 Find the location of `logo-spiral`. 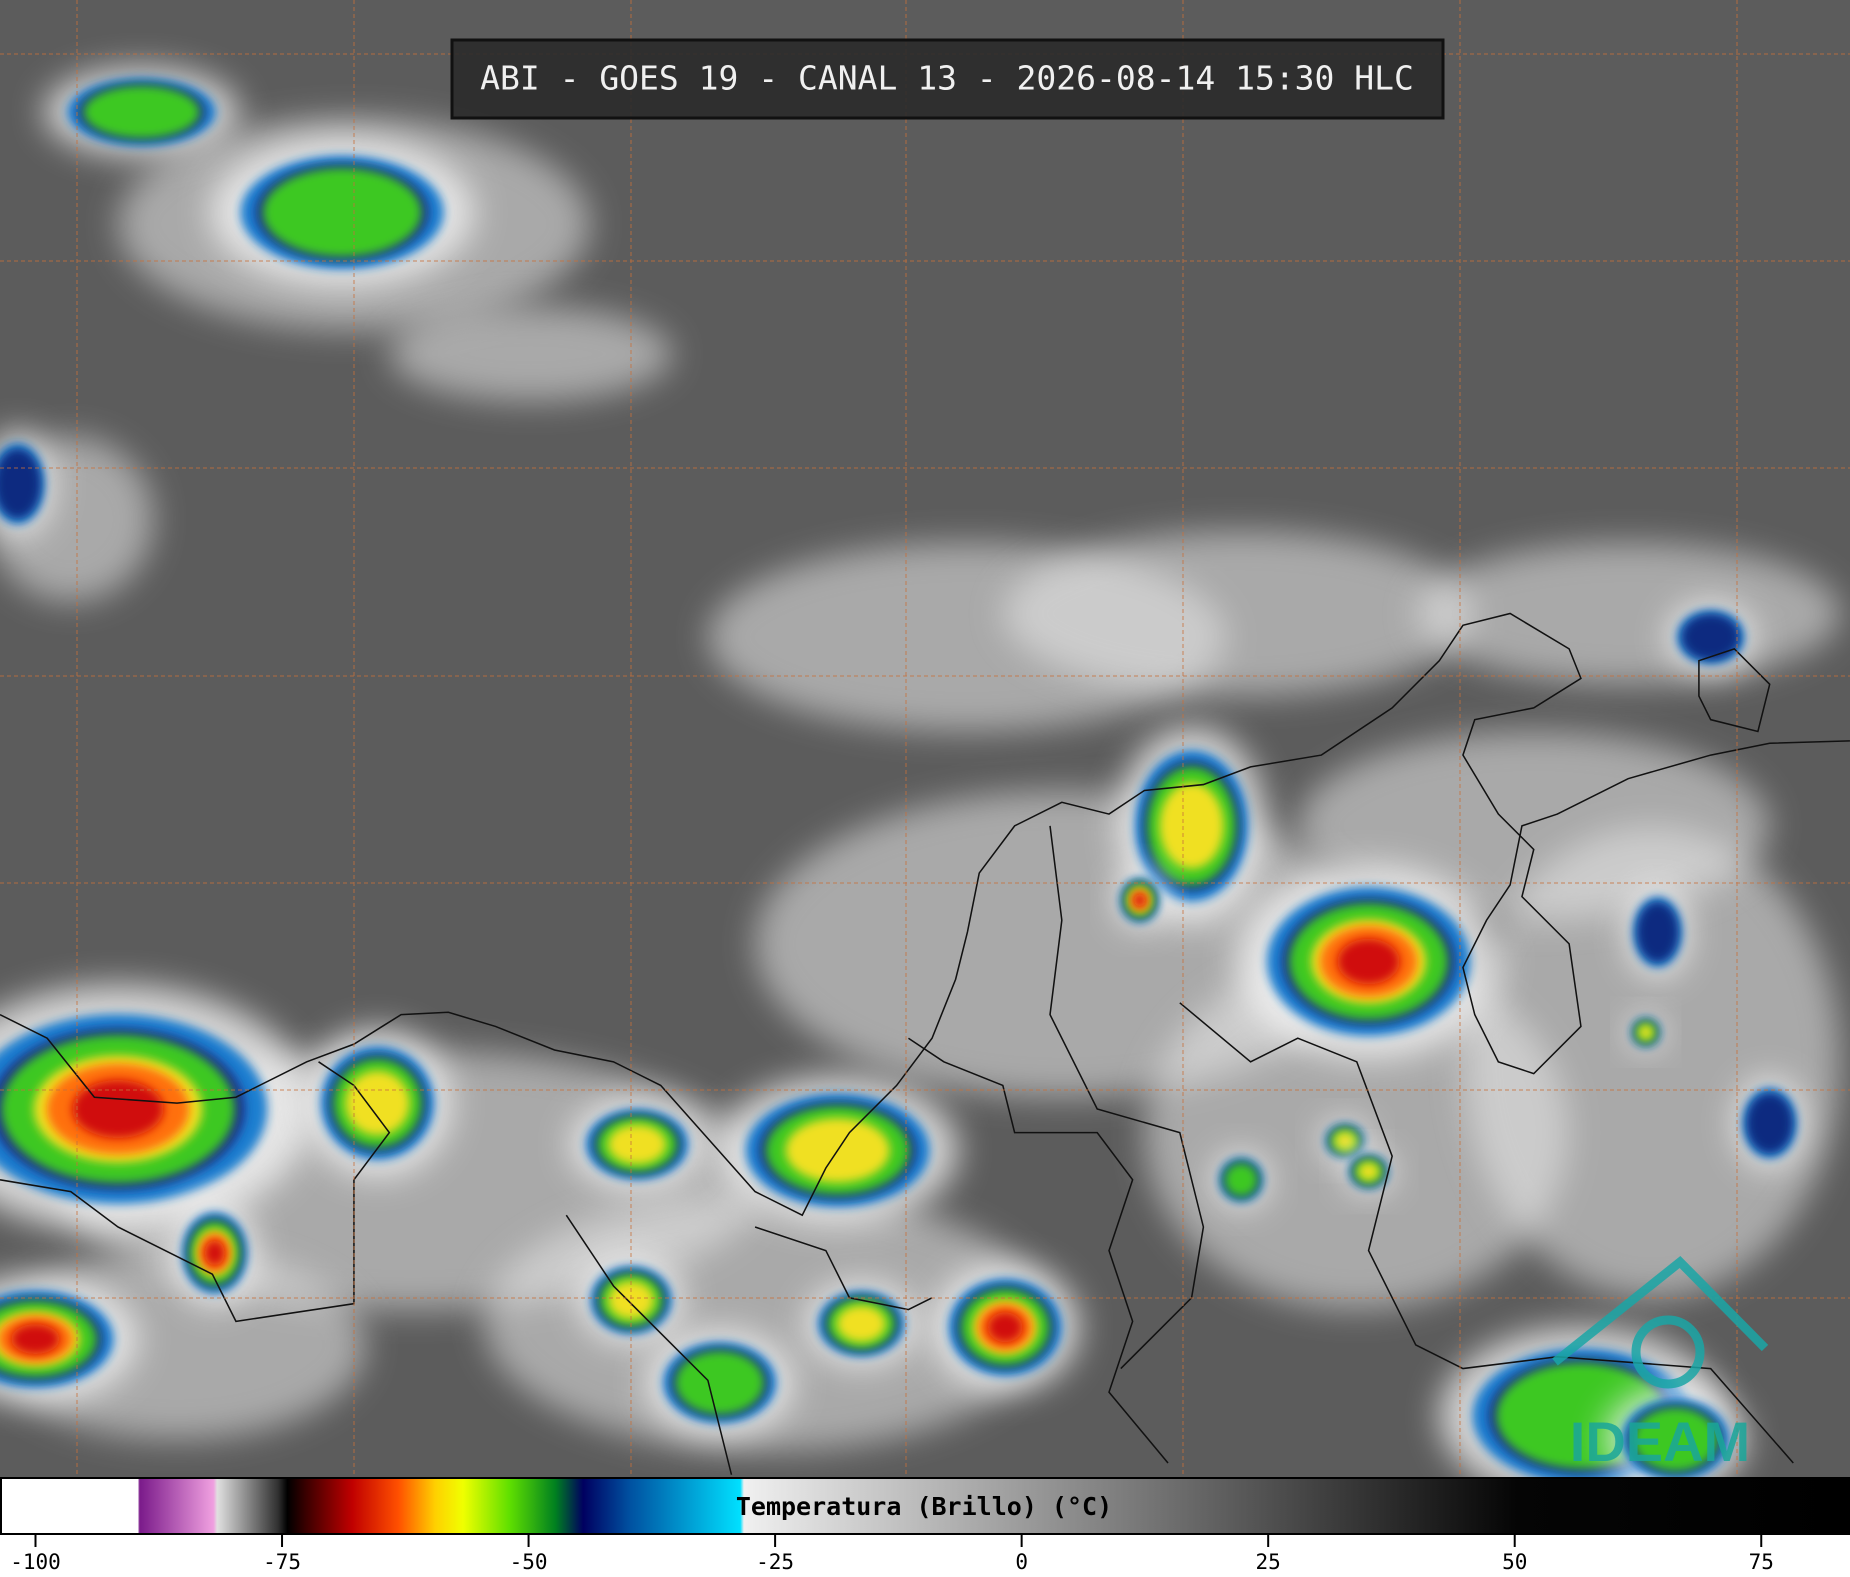

logo-spiral is located at coordinates (1668, 1352).